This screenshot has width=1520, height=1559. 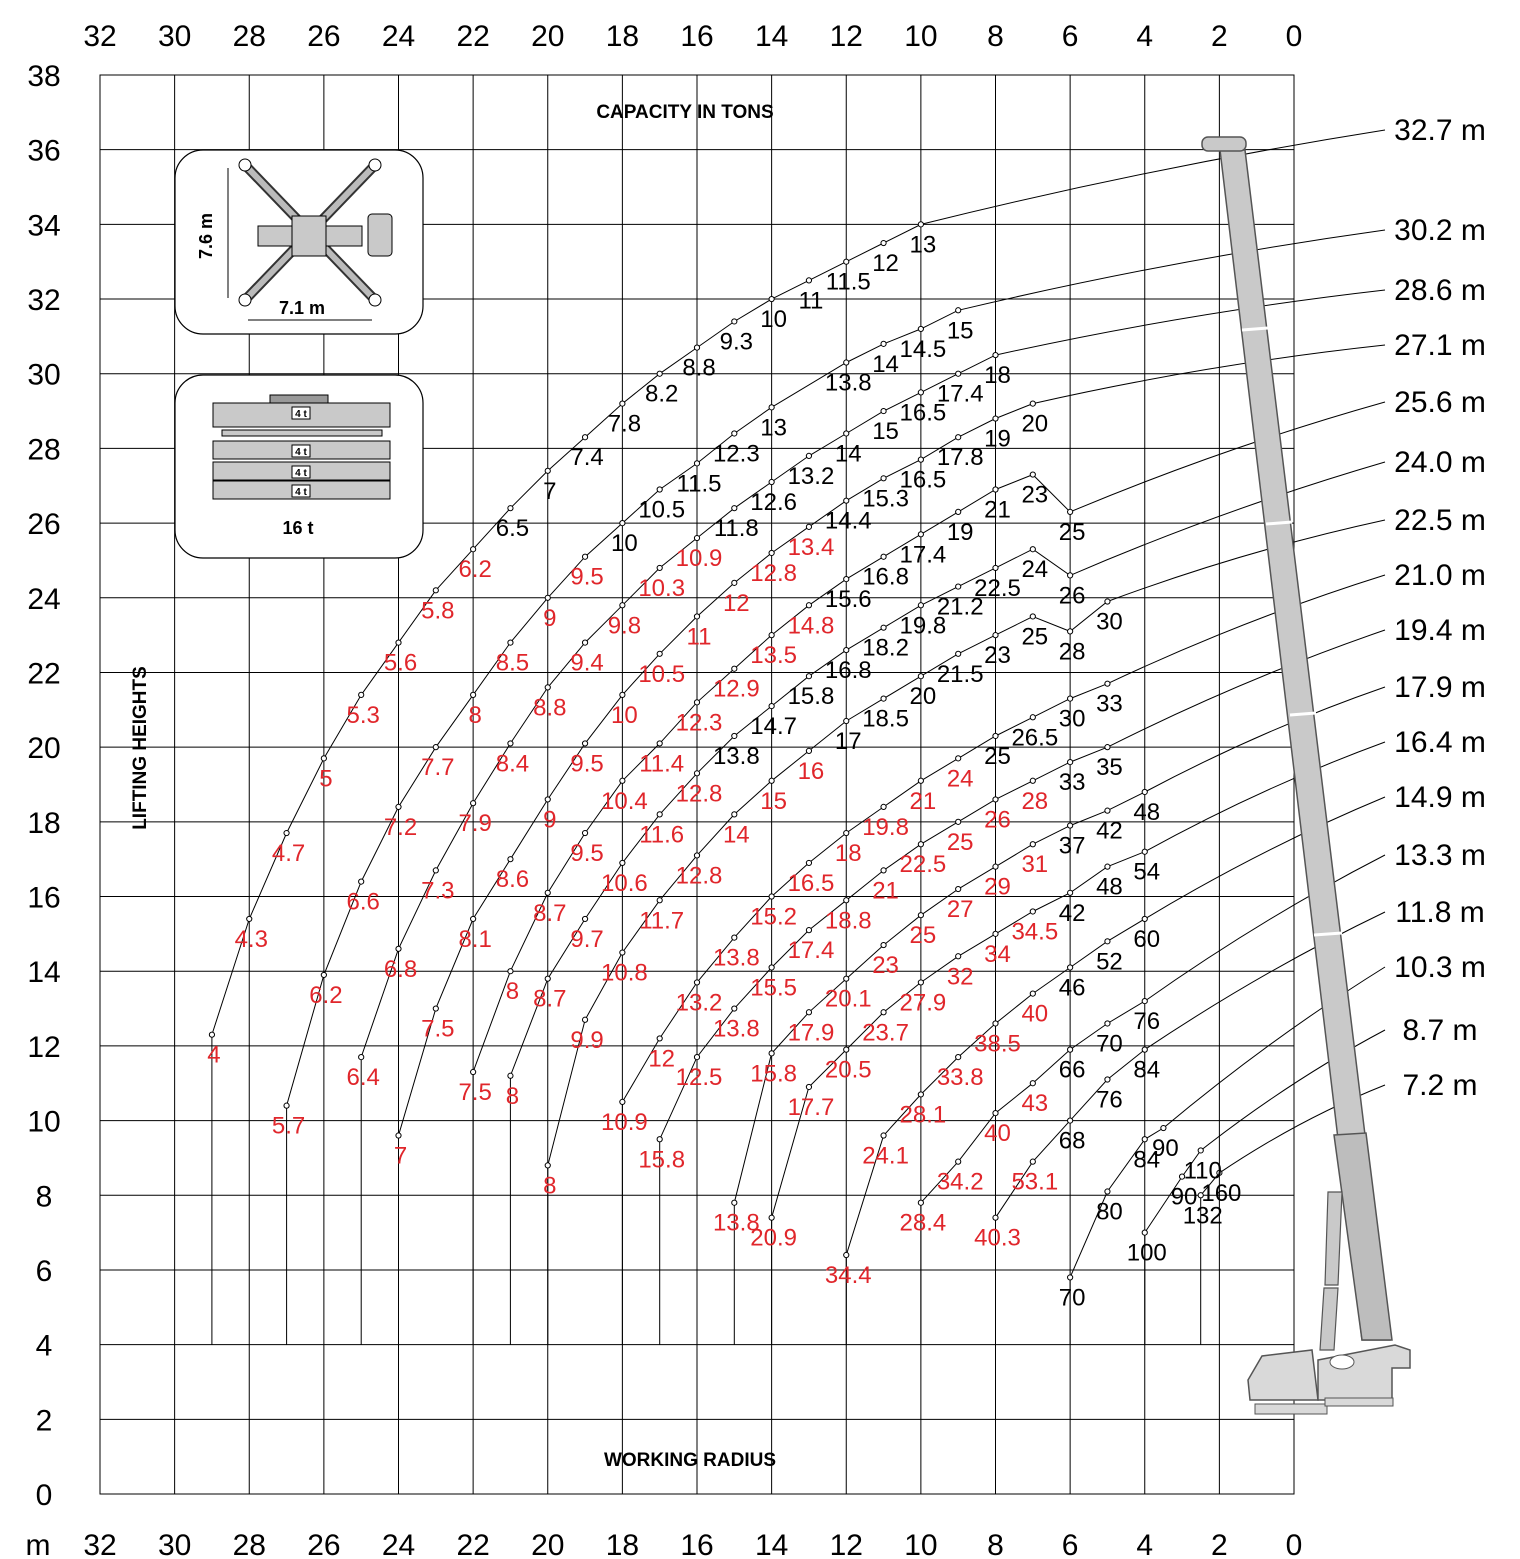 What do you see at coordinates (997, 588) in the screenshot?
I see `capacity-label: 22.5` at bounding box center [997, 588].